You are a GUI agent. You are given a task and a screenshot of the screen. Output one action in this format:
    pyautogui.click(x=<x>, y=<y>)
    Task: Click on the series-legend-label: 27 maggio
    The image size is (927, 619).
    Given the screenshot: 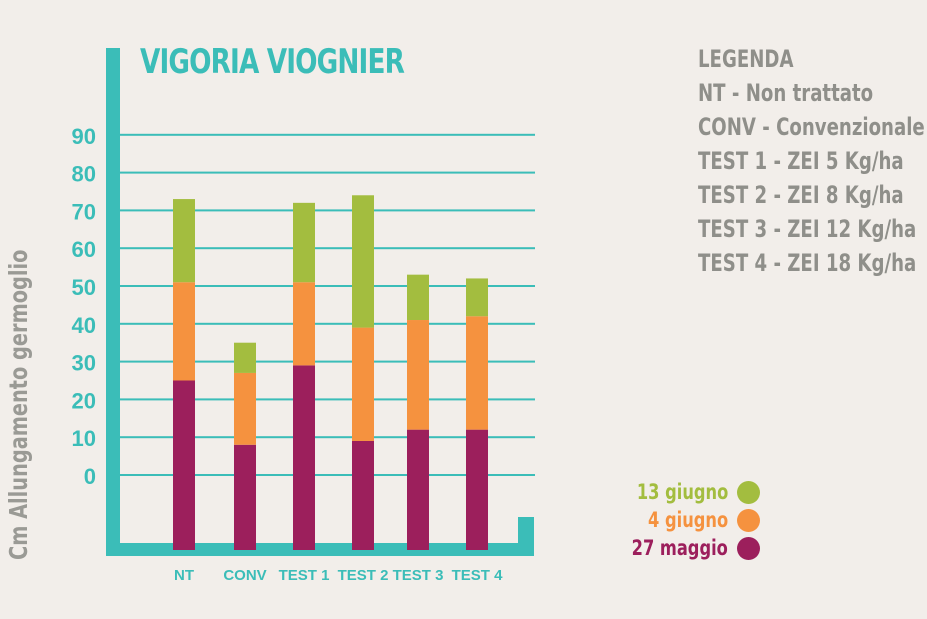 What is the action you would take?
    pyautogui.click(x=679, y=548)
    